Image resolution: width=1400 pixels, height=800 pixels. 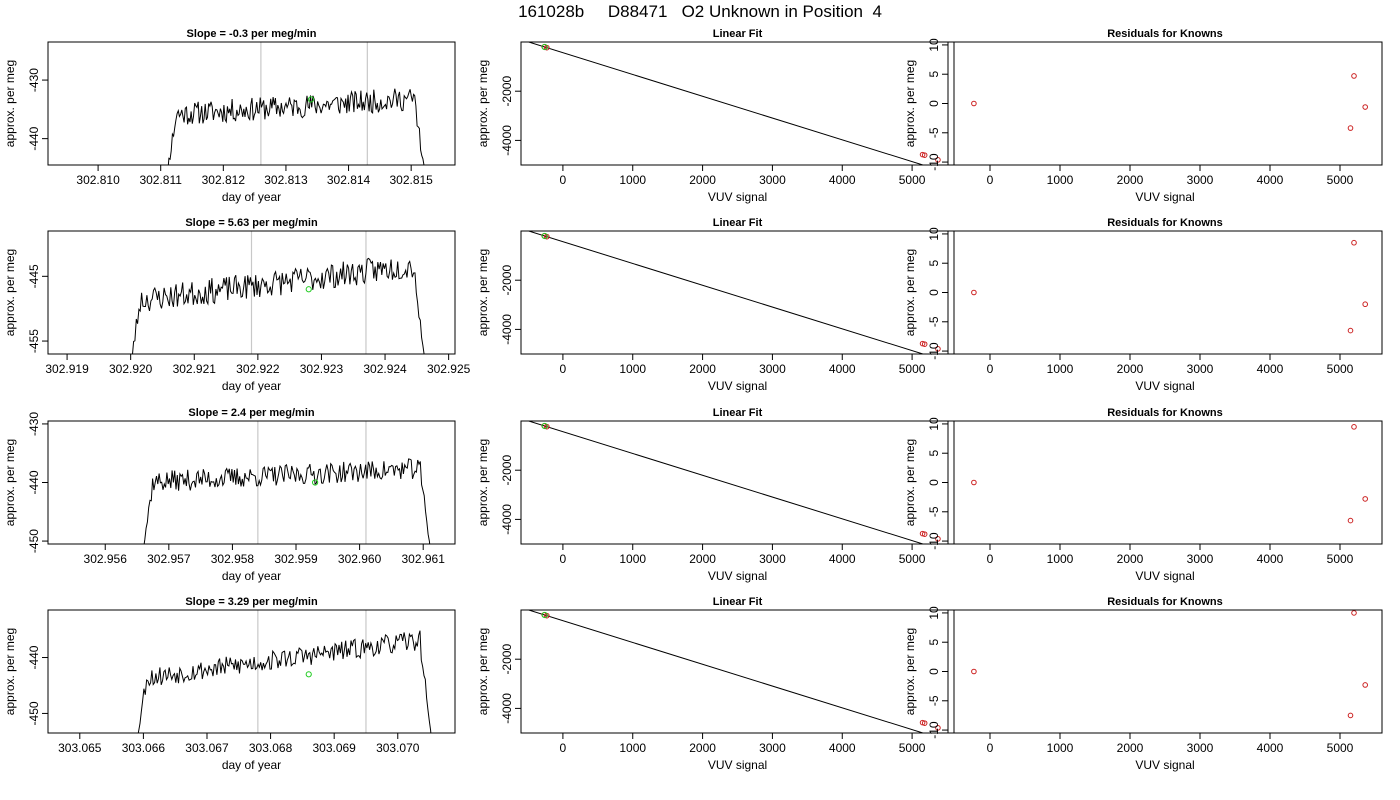 What do you see at coordinates (224, 180) in the screenshot?
I see `x-tick-label: 302.812` at bounding box center [224, 180].